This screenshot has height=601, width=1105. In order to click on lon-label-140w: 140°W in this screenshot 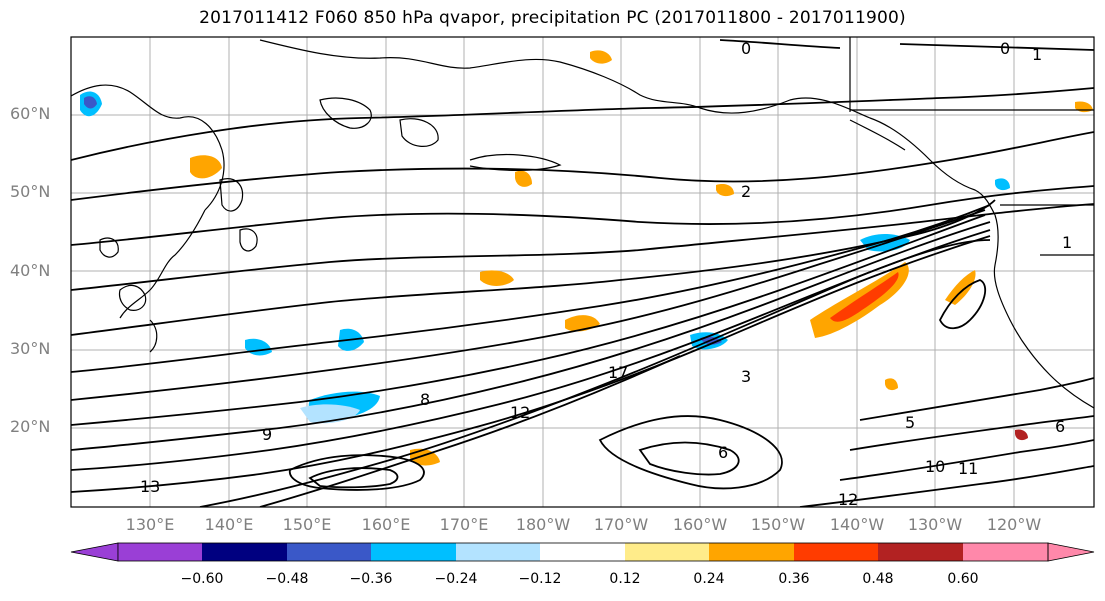, I will do `click(857, 524)`.